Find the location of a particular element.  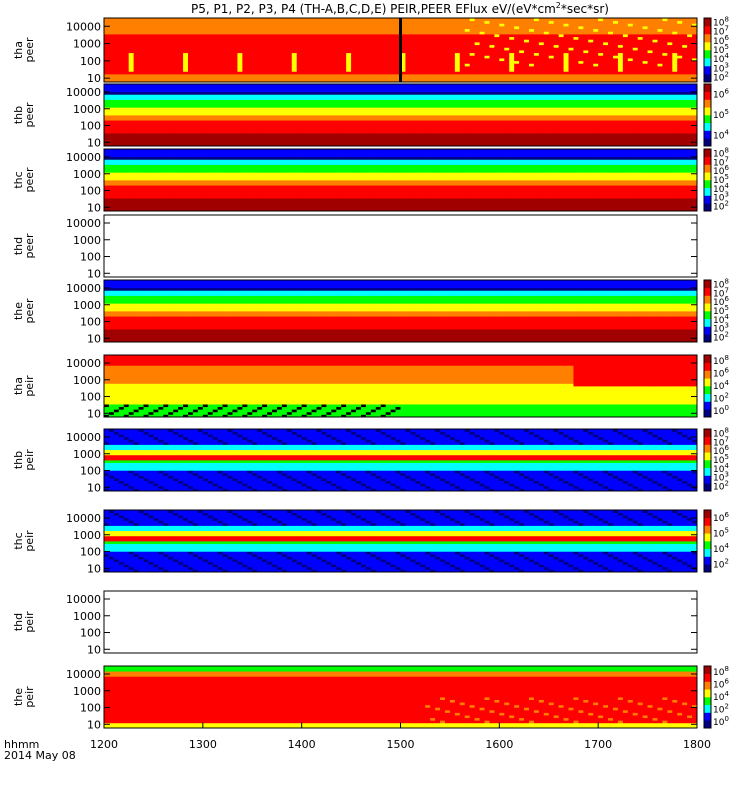

x-axis-label-line1: hhmm is located at coordinates (21, 744).